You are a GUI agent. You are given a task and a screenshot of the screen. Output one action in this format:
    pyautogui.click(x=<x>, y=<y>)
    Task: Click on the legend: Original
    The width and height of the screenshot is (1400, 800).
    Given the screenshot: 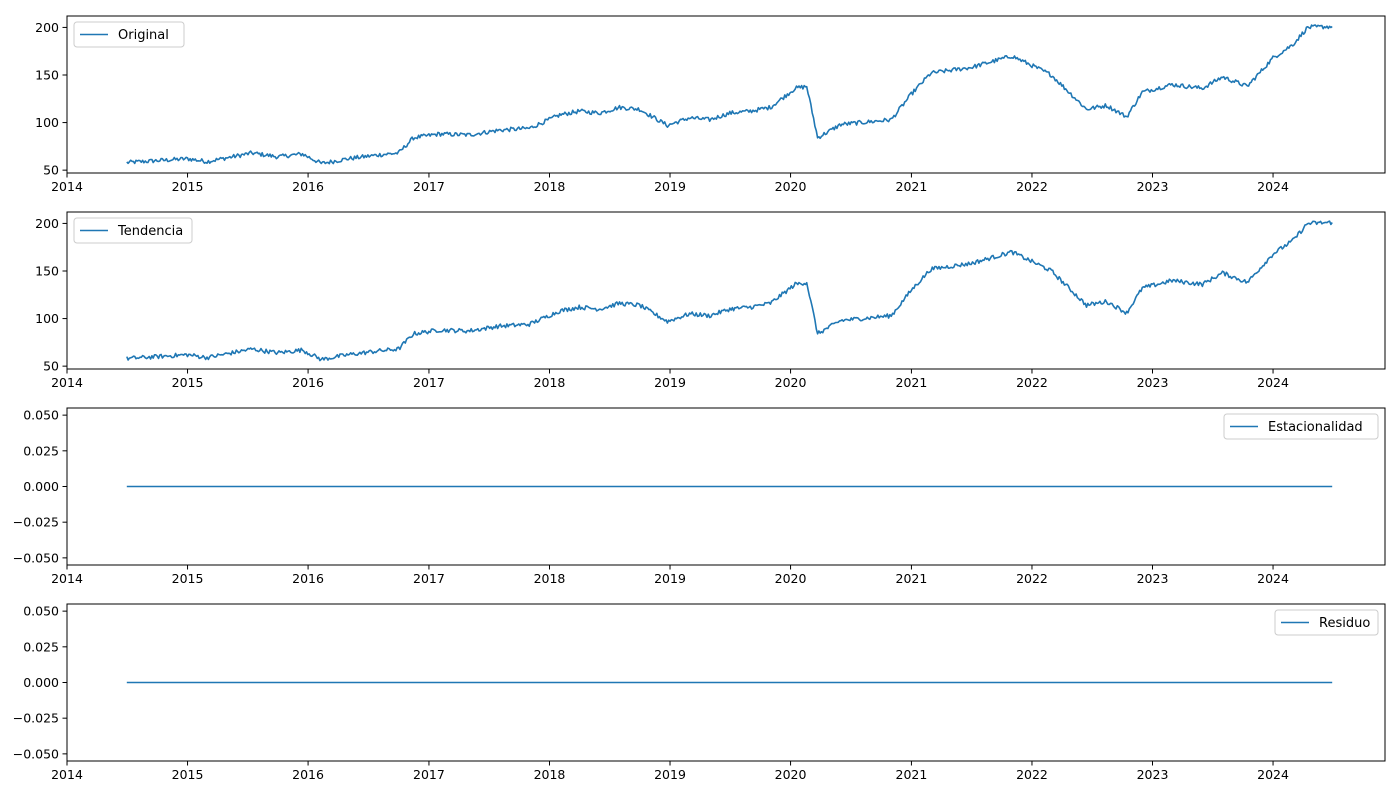 What is the action you would take?
    pyautogui.click(x=129, y=34)
    